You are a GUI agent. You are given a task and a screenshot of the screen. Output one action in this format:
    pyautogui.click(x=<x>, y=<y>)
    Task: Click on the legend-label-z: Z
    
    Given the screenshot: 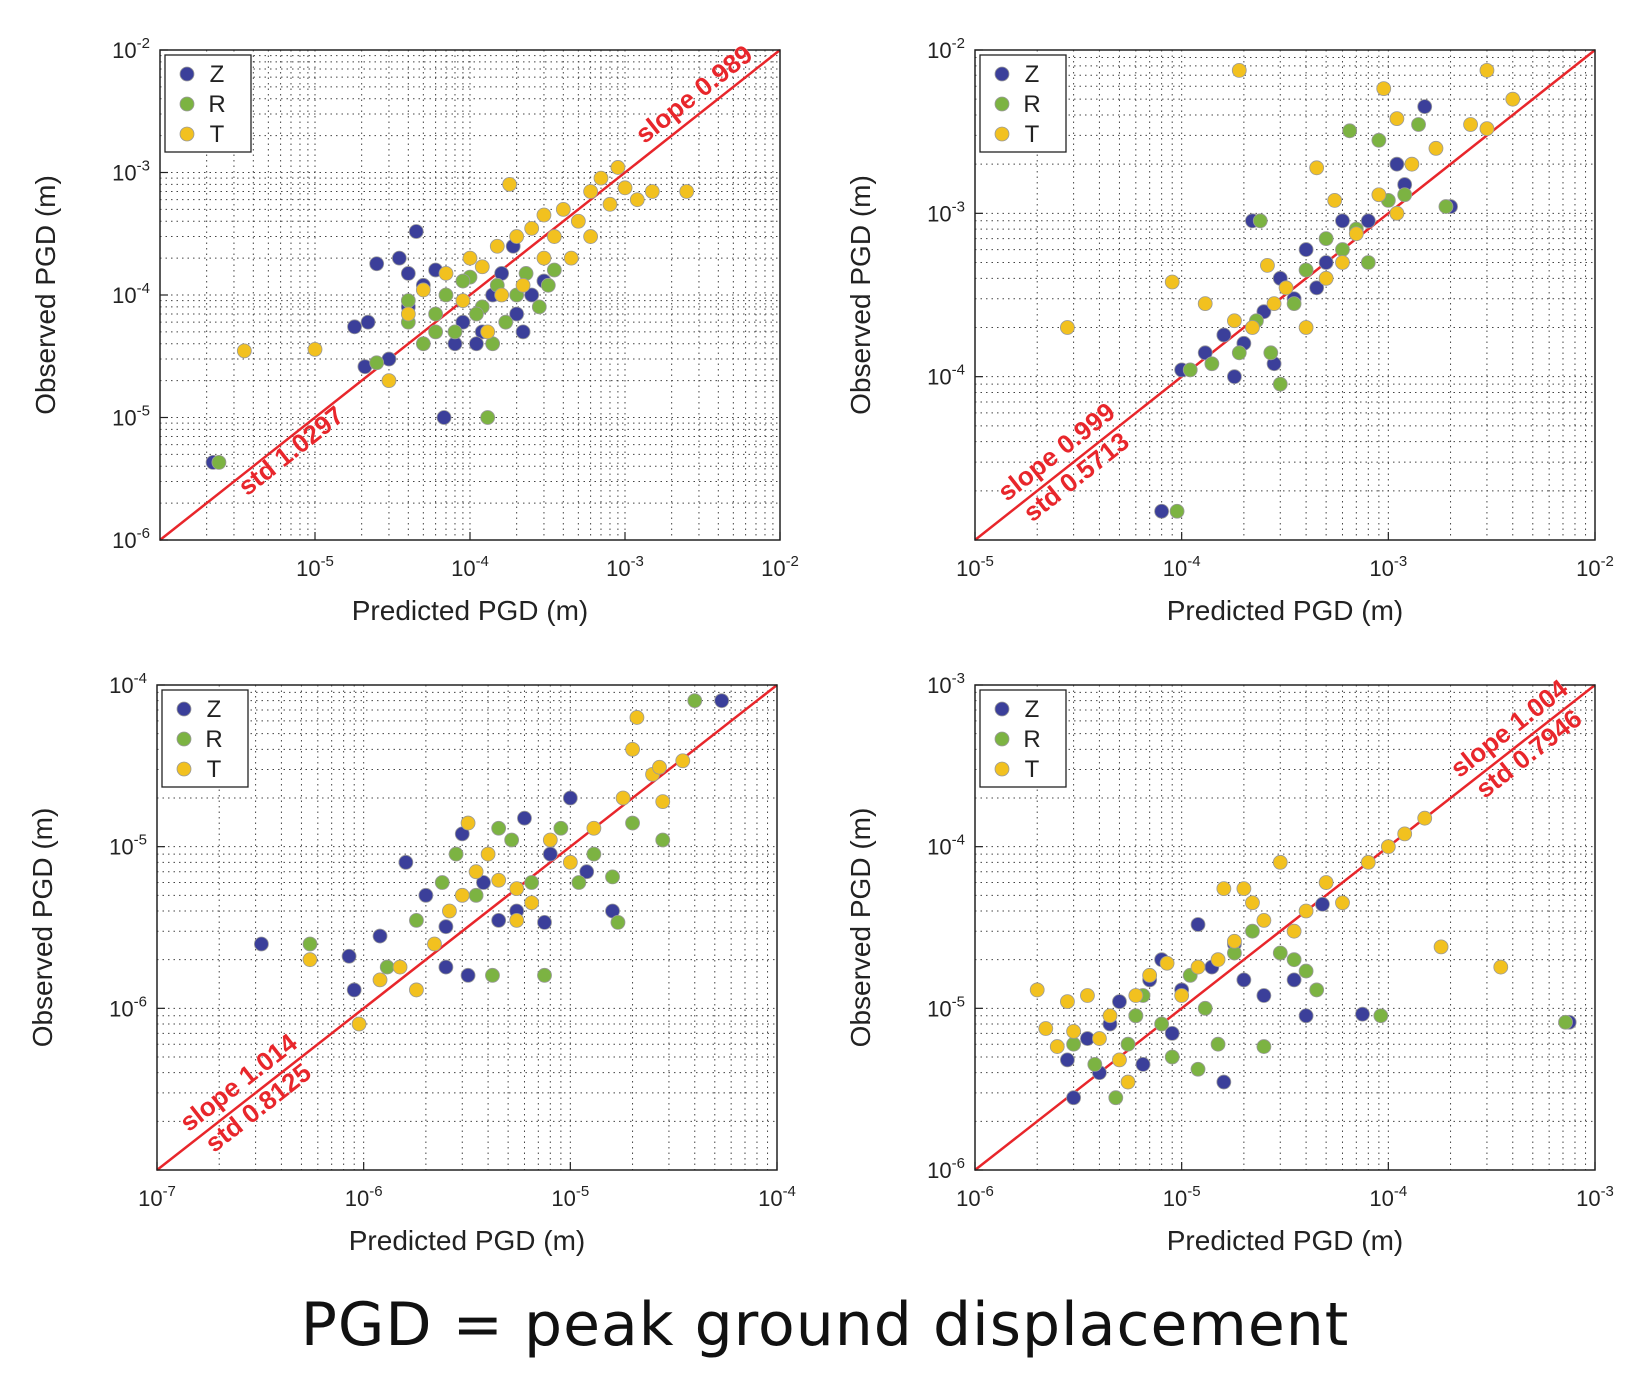 What is the action you would take?
    pyautogui.click(x=1032, y=74)
    